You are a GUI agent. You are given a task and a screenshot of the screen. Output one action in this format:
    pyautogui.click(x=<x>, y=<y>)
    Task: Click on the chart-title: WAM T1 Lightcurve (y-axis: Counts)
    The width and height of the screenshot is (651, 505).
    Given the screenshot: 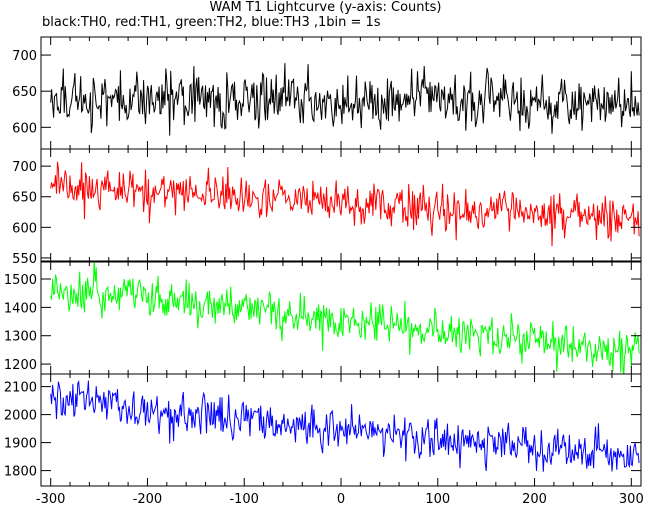 What is the action you would take?
    pyautogui.click(x=325, y=7)
    